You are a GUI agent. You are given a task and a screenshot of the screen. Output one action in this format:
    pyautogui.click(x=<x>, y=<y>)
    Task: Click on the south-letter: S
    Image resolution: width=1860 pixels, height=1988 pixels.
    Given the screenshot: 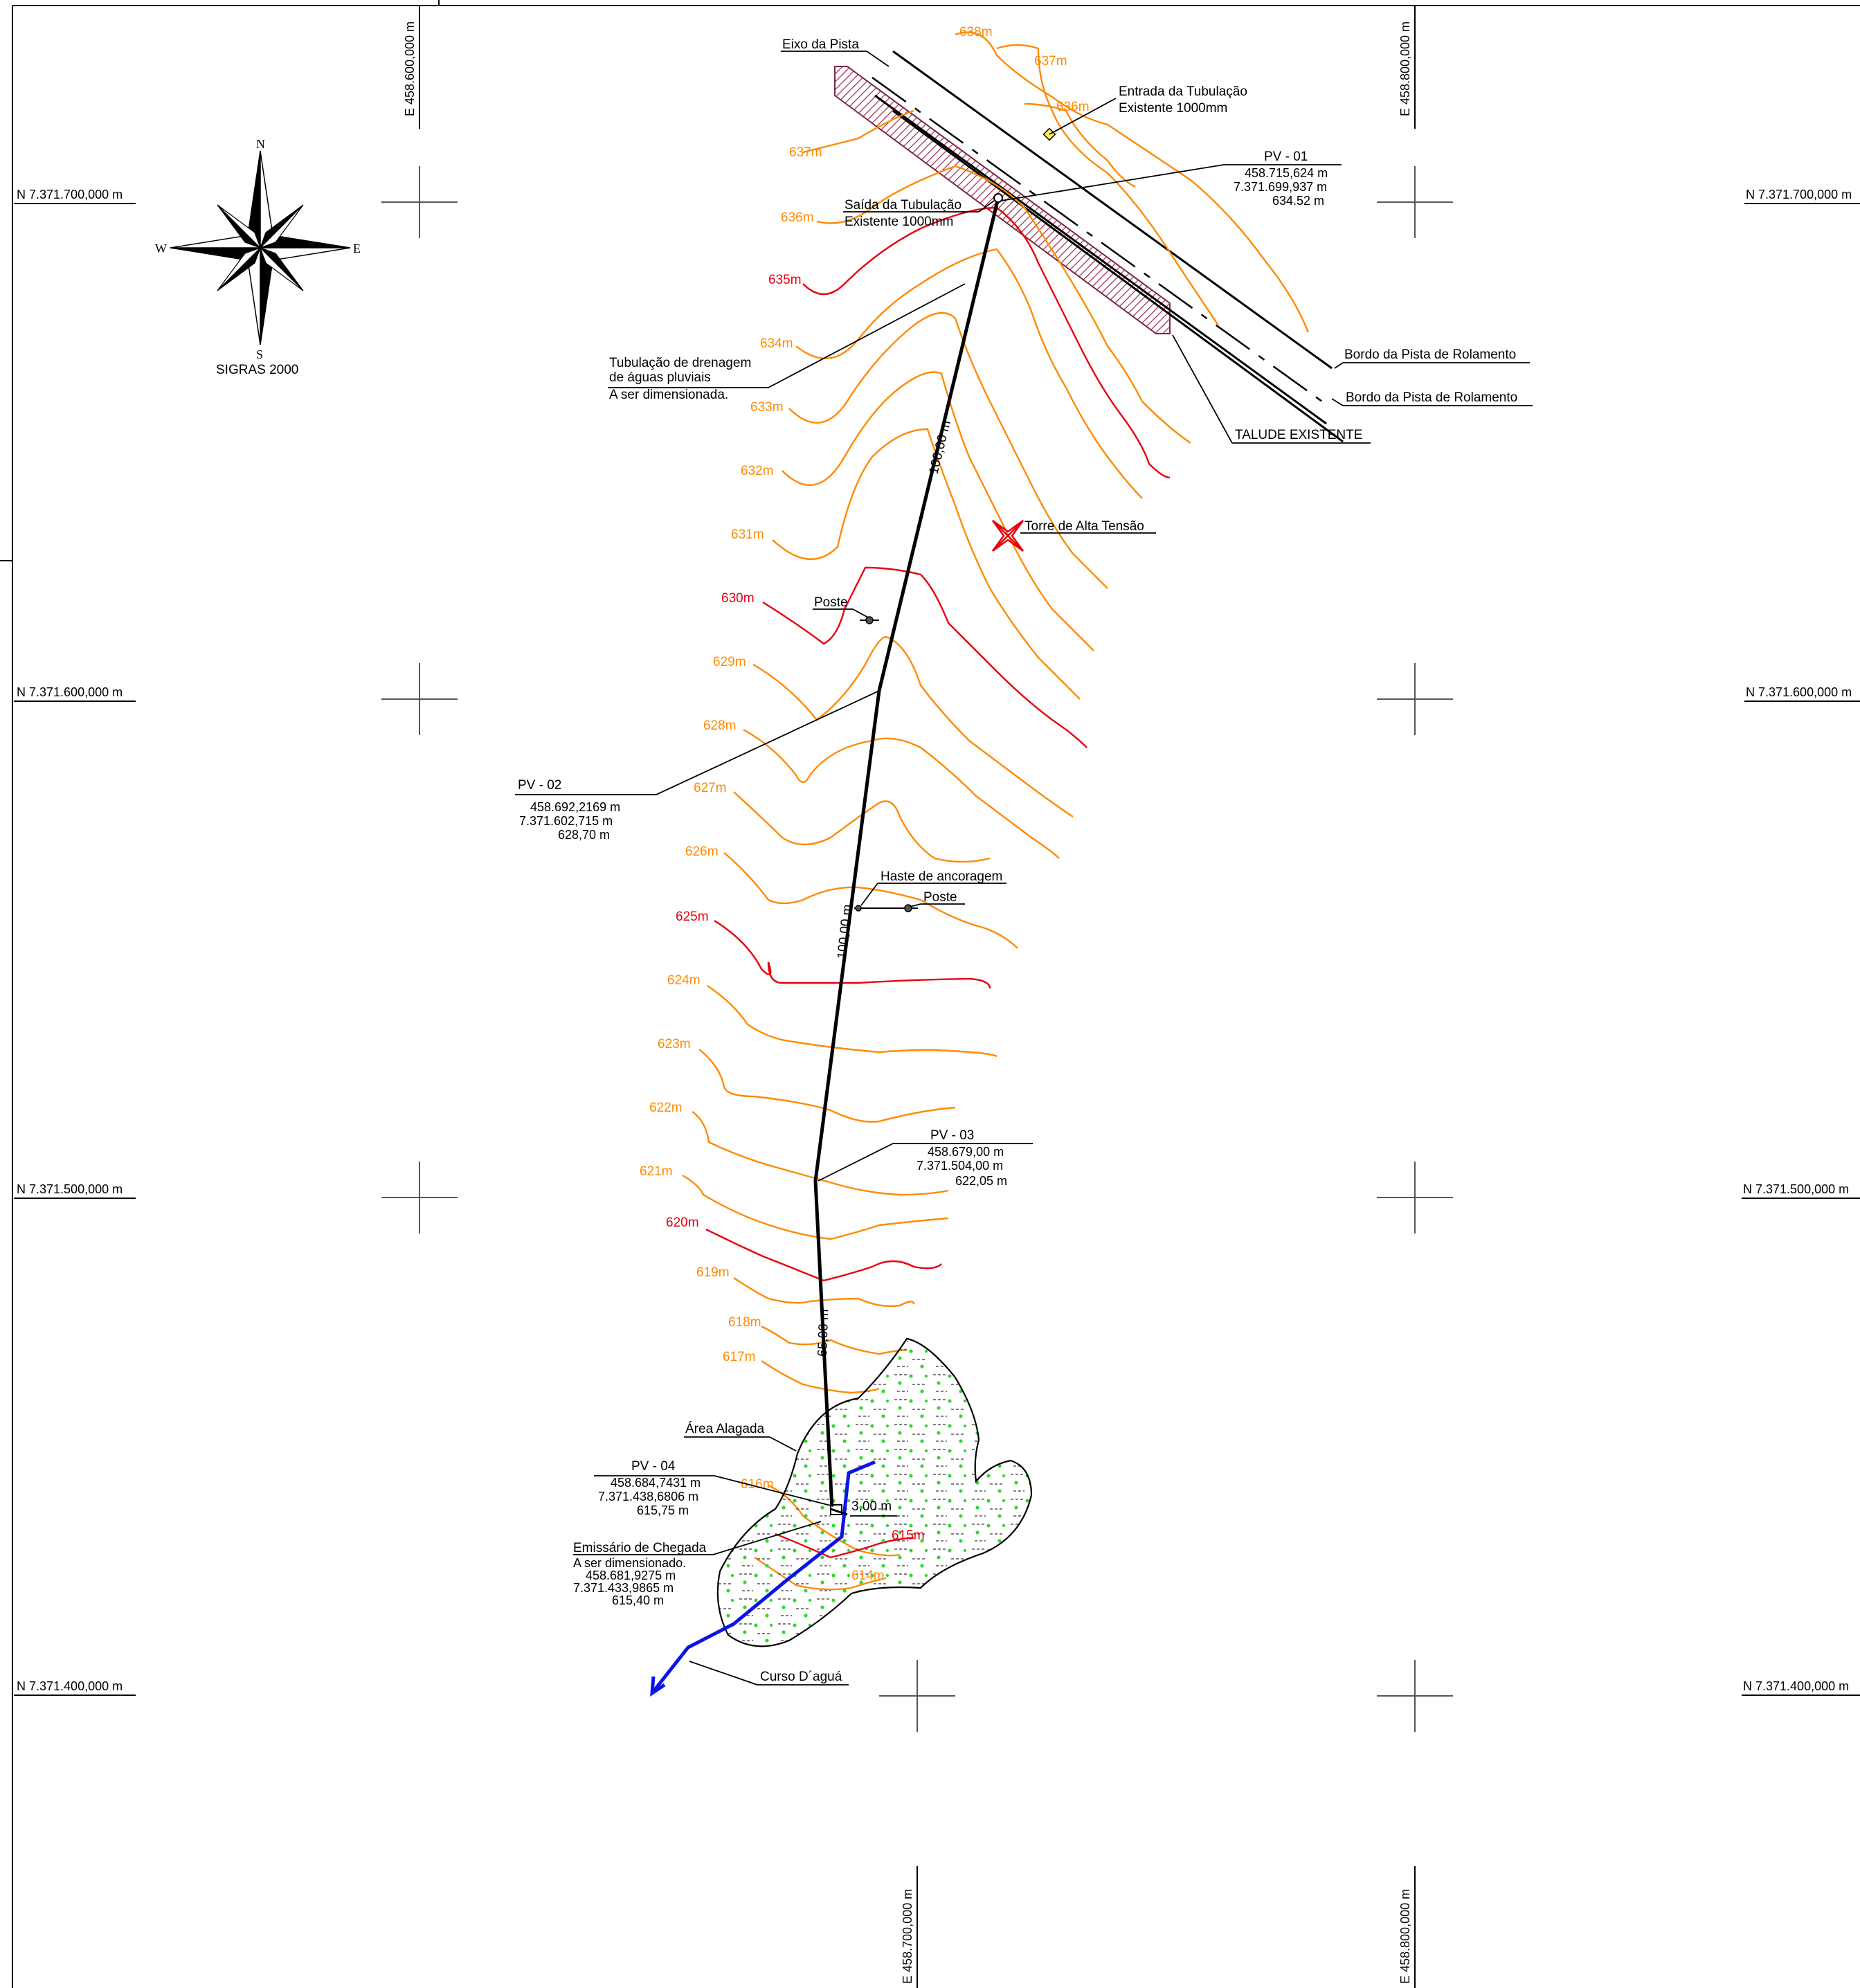 What is the action you would take?
    pyautogui.click(x=259, y=354)
    